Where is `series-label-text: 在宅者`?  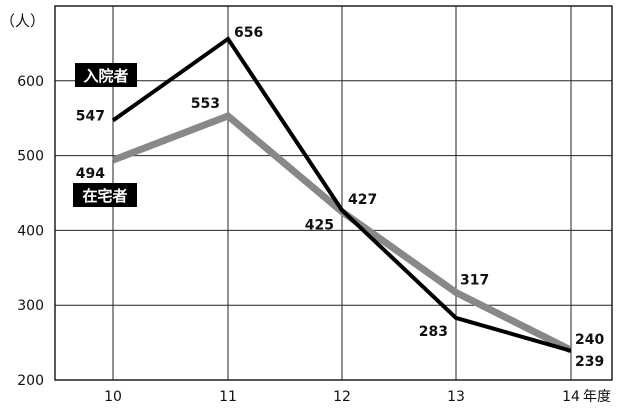 series-label-text: 在宅者 is located at coordinates (104, 196).